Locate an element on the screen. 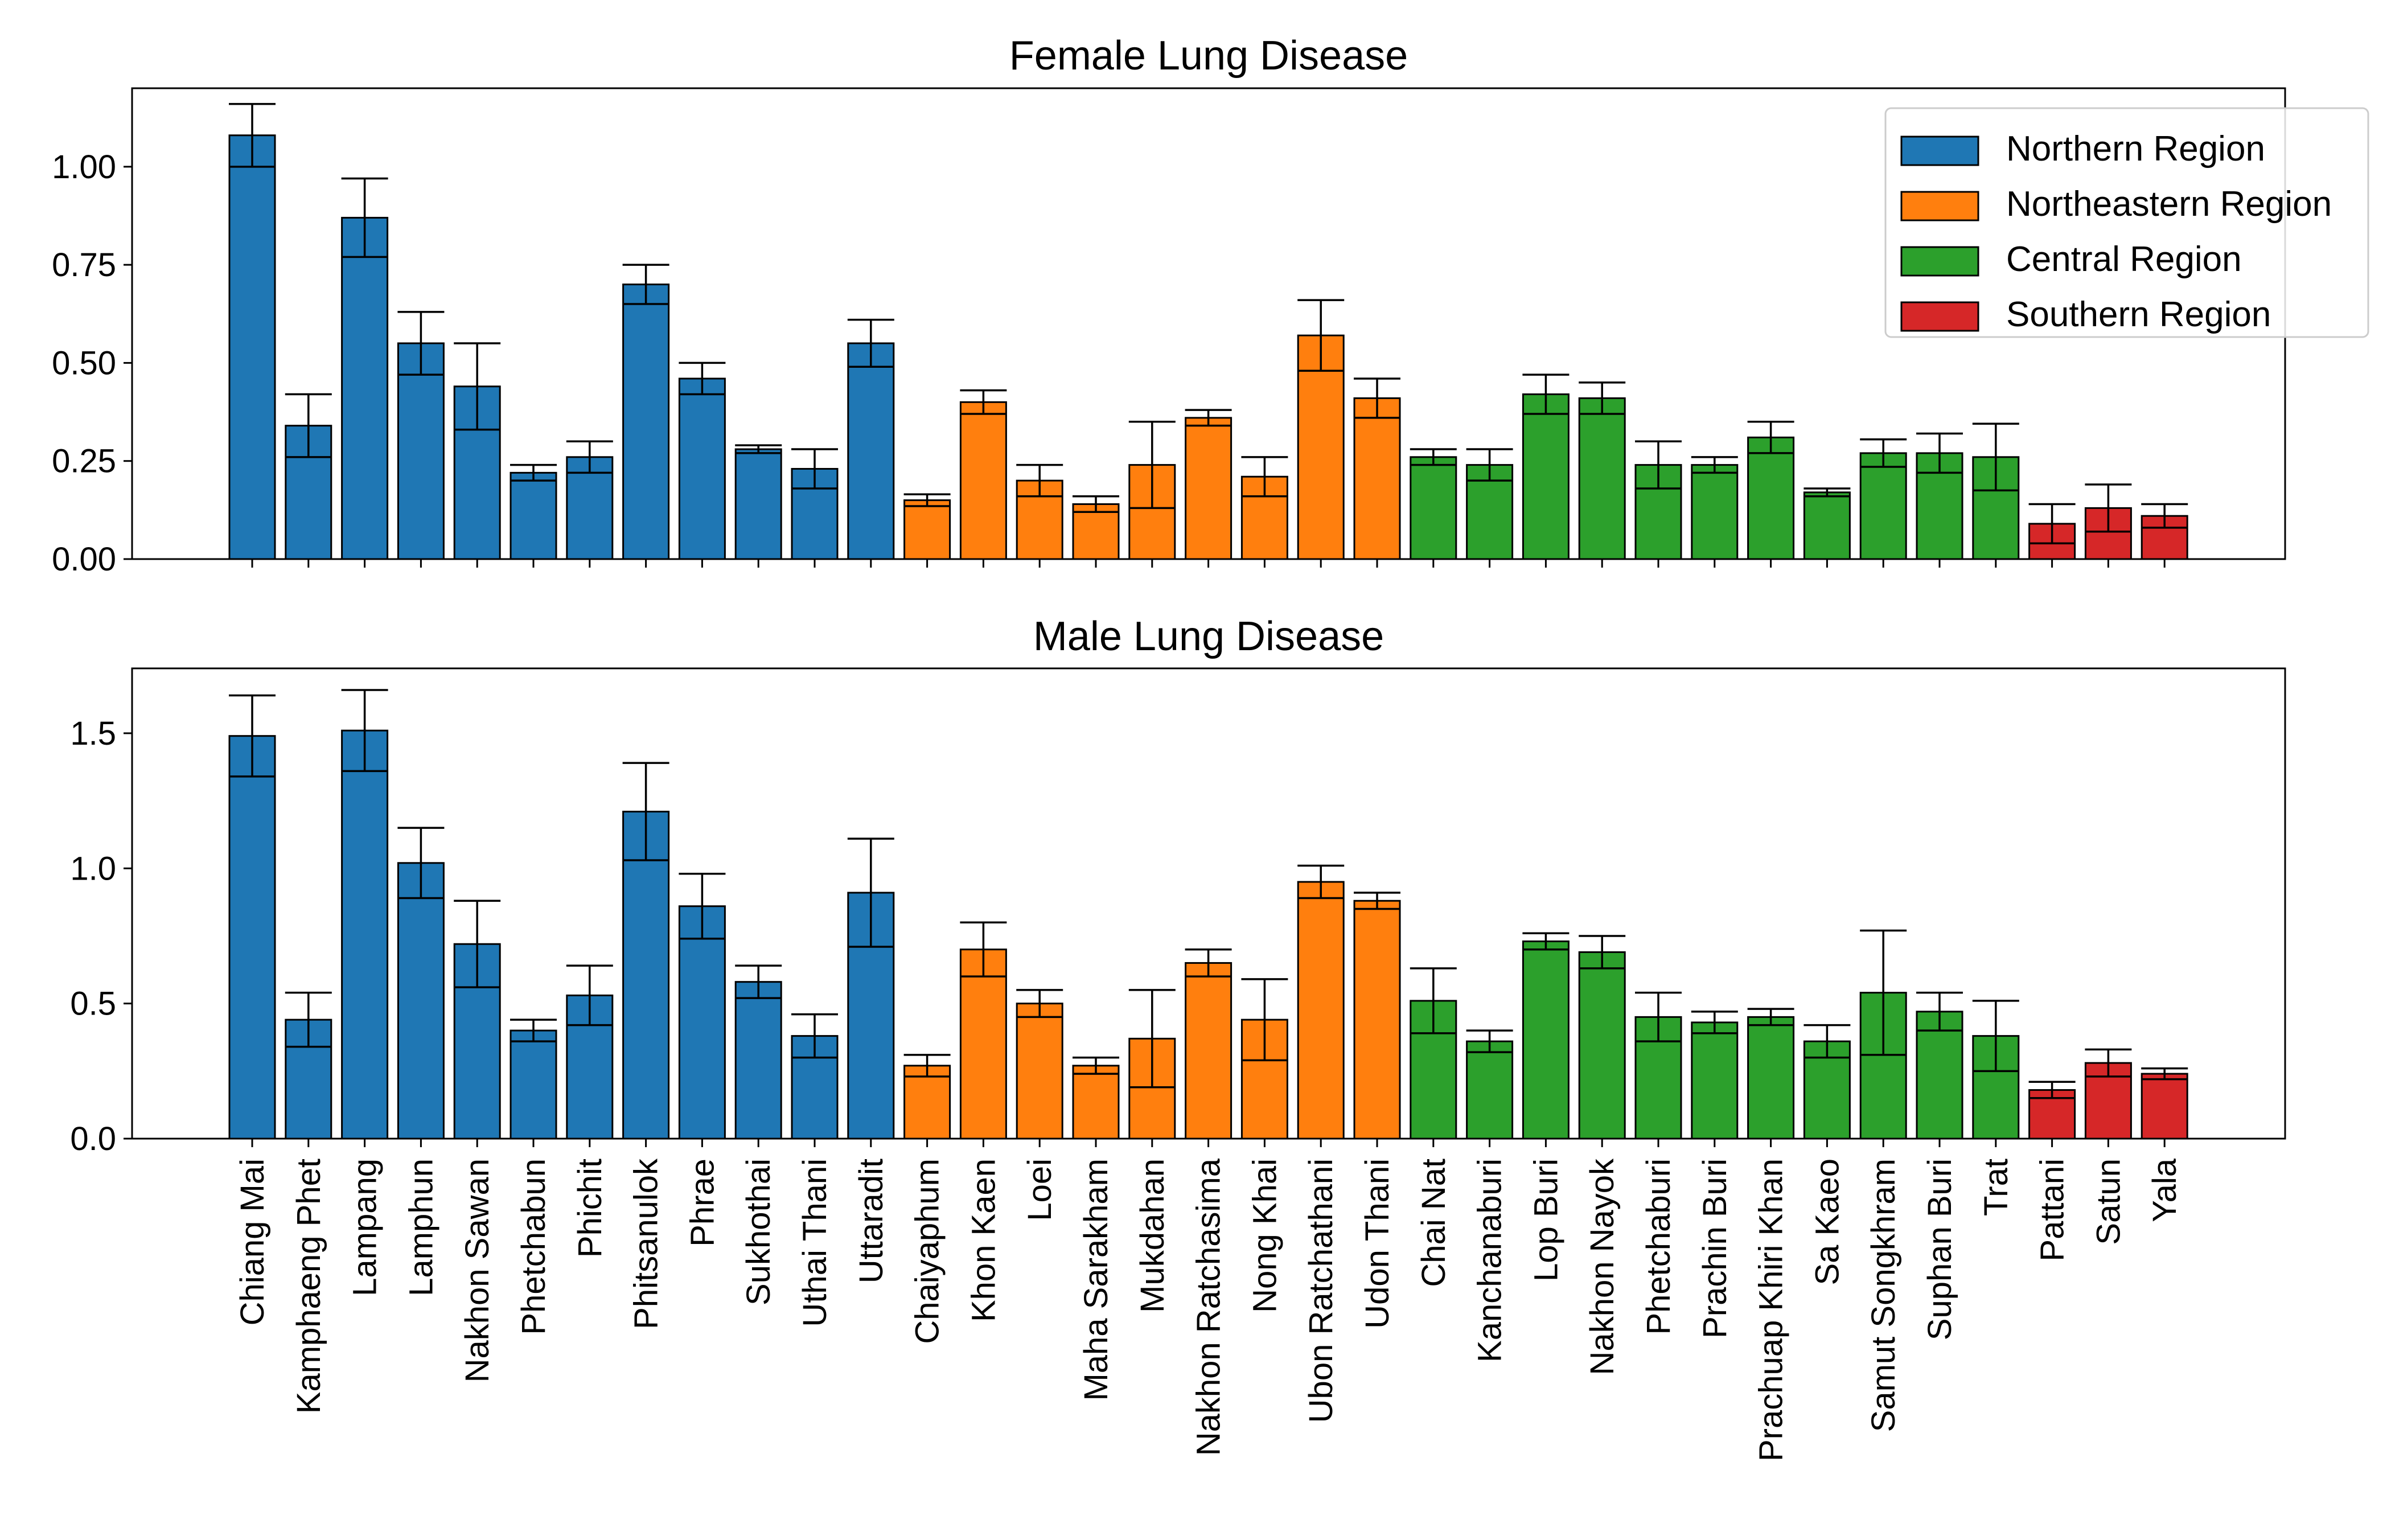  x-tick-label-12: Chaiyaphum is located at coordinates (927, 1251).